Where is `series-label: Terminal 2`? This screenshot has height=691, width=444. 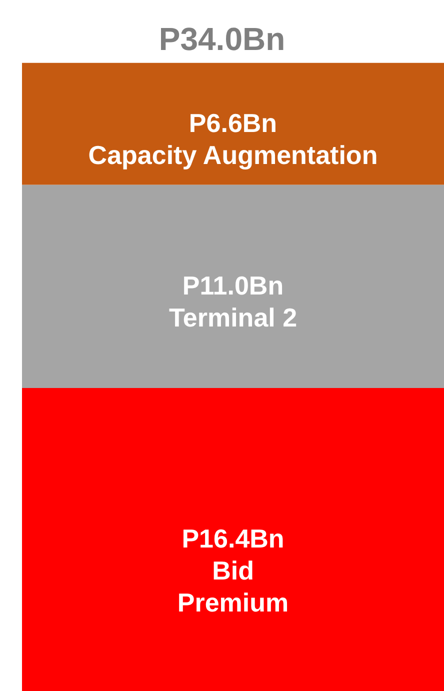
series-label: Terminal 2 is located at coordinates (233, 317).